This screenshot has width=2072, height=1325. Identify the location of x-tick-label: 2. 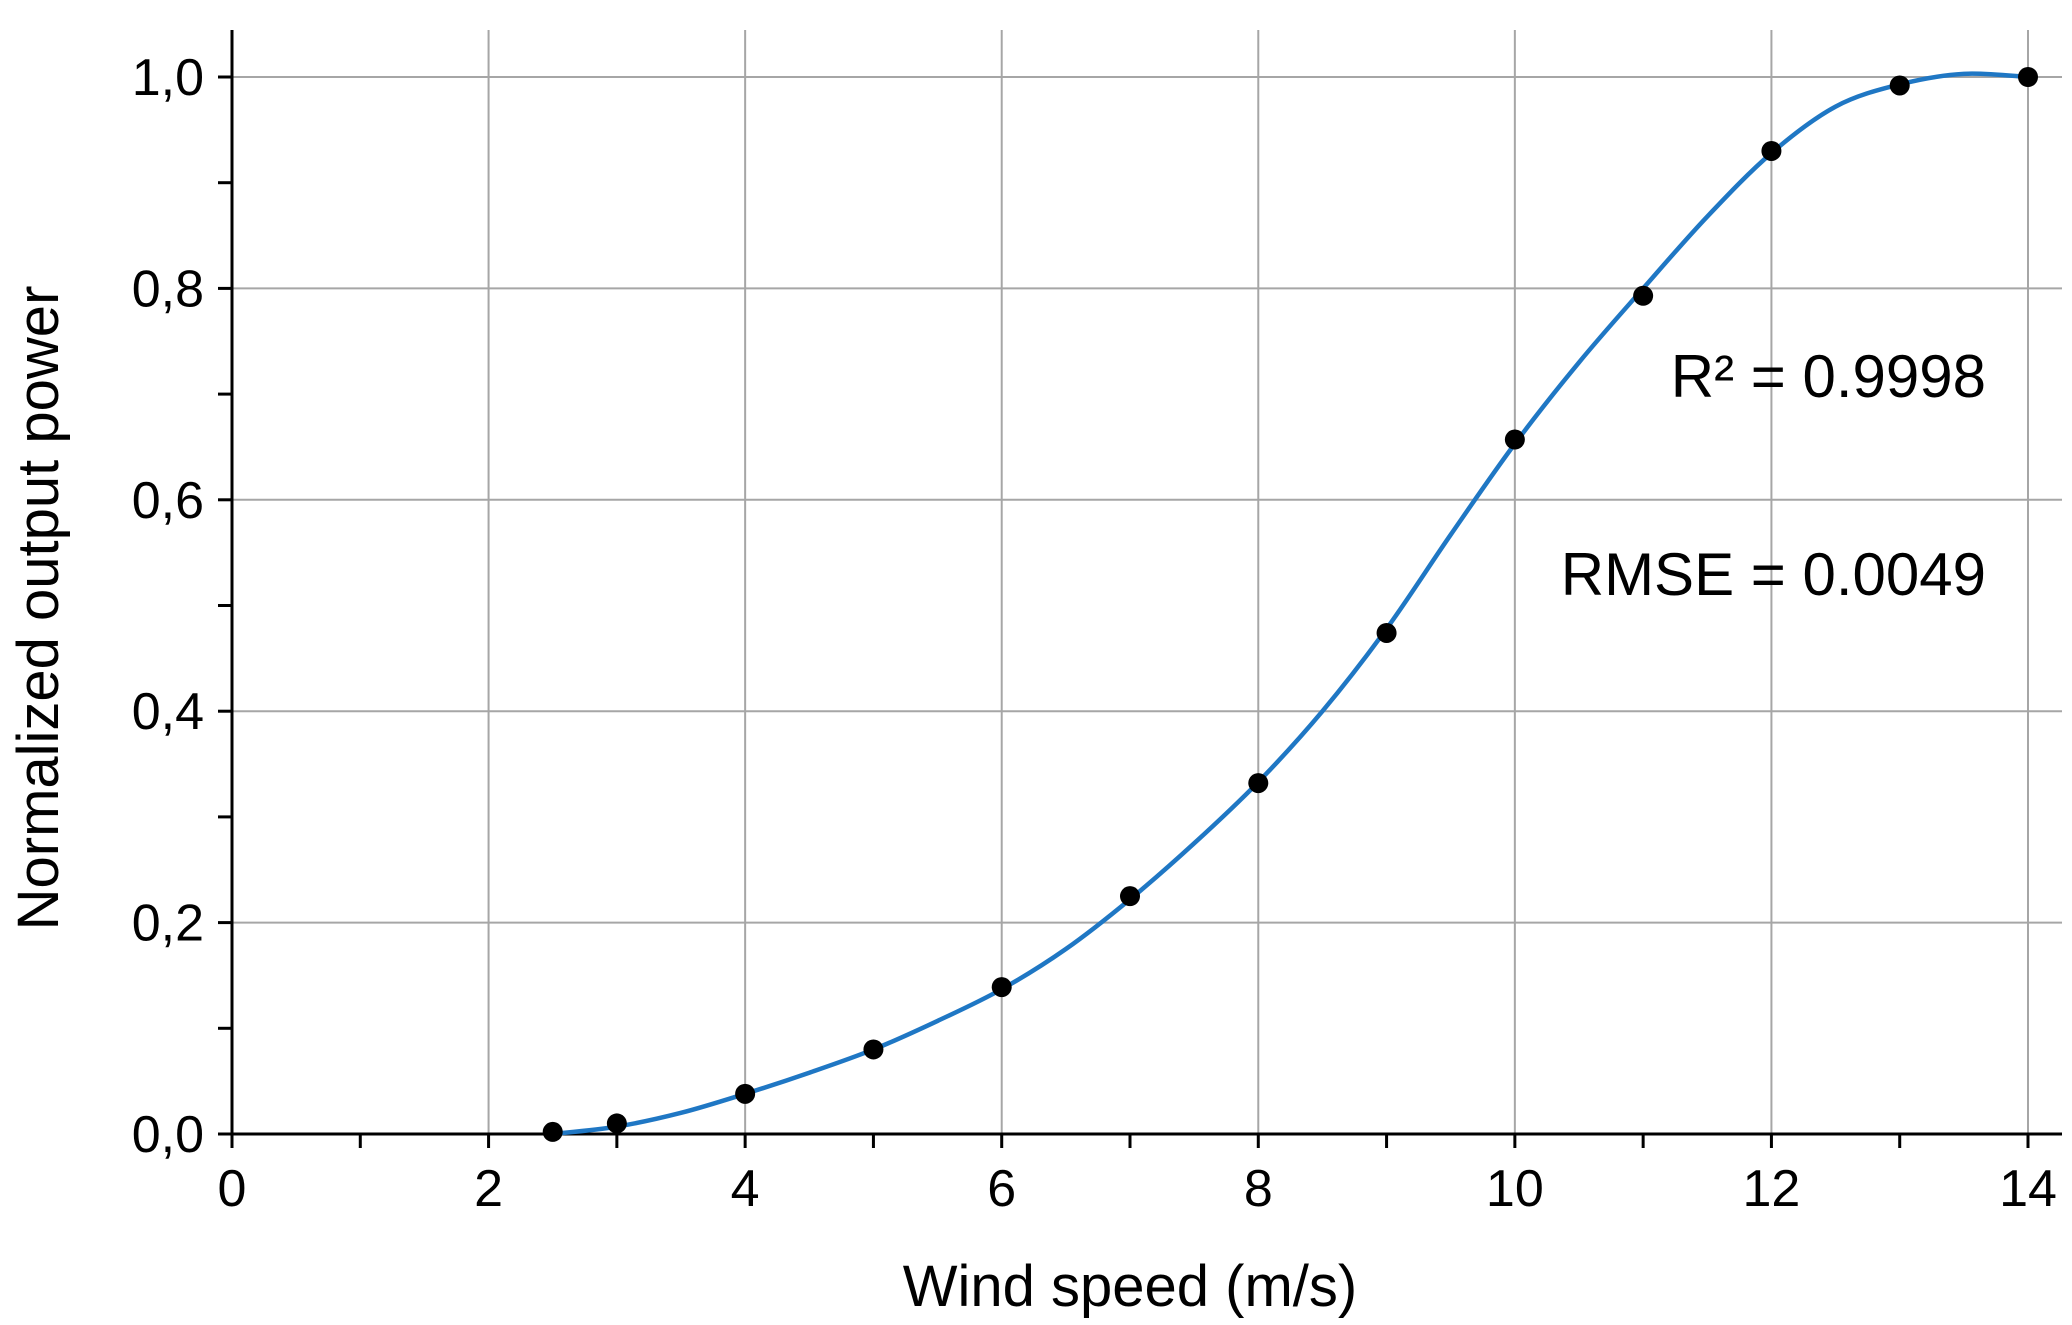
(488, 1189).